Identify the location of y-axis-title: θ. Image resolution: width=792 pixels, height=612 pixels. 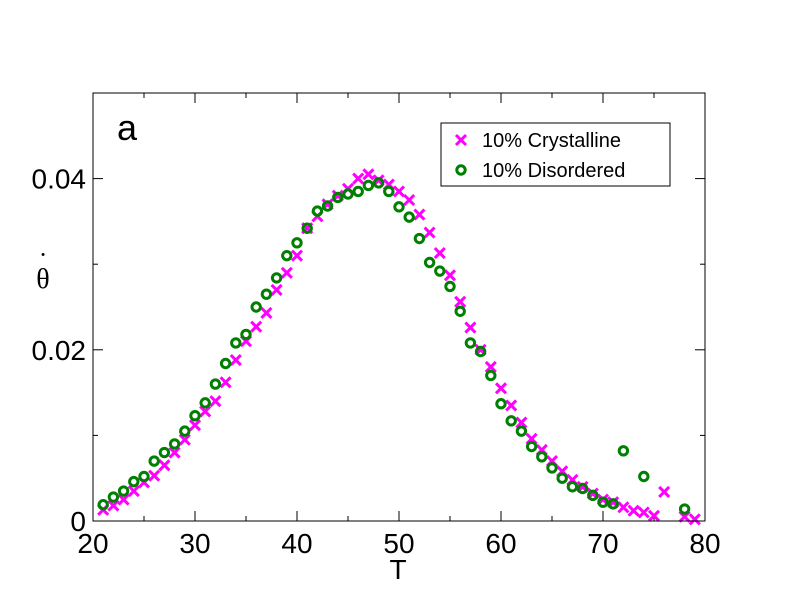
(42, 279).